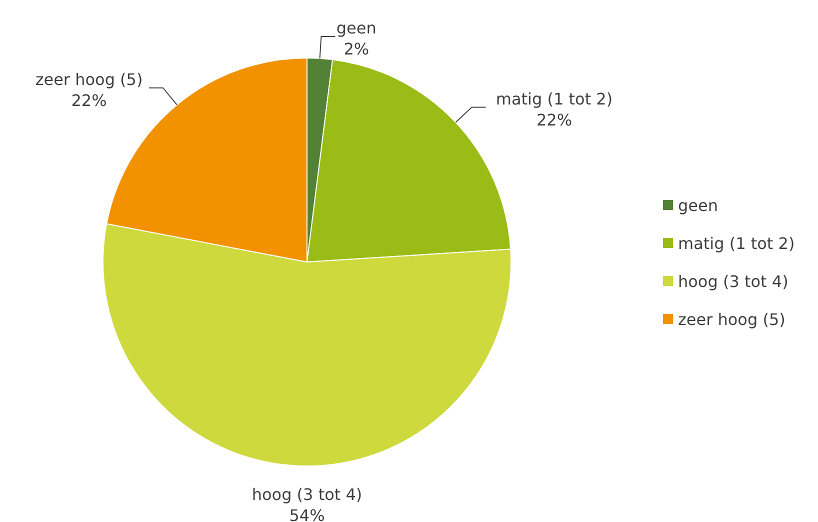 The height and width of the screenshot is (522, 818). I want to click on slice-label: geen, so click(356, 28).